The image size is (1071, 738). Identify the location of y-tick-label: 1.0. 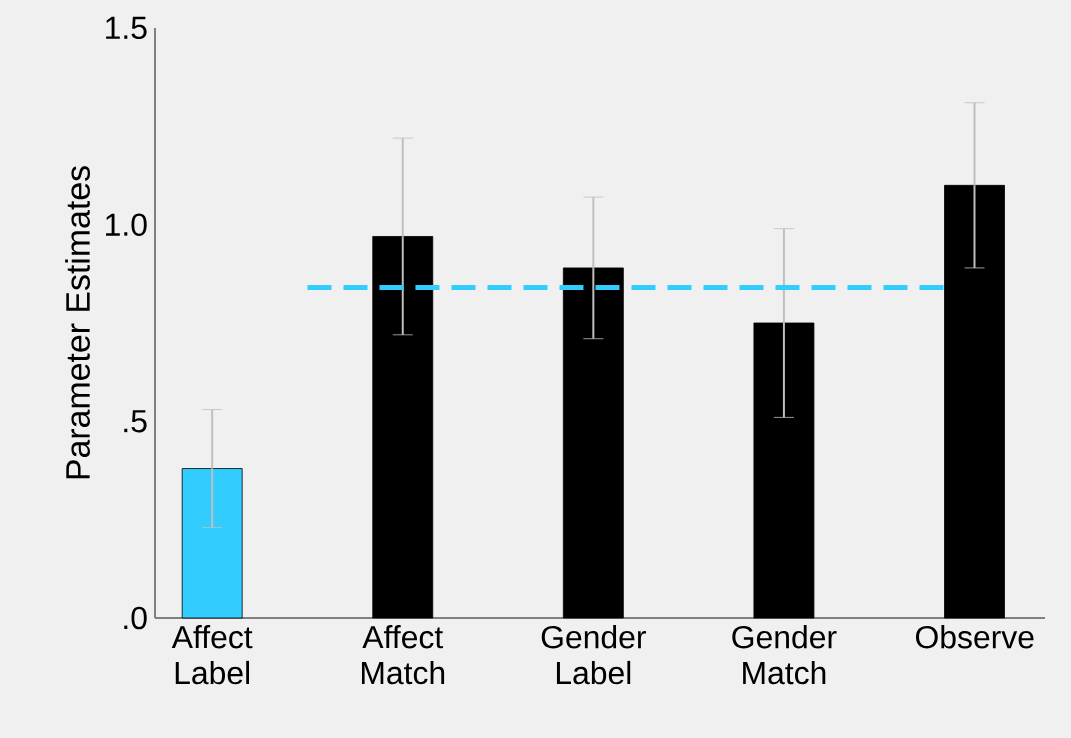
(126, 224).